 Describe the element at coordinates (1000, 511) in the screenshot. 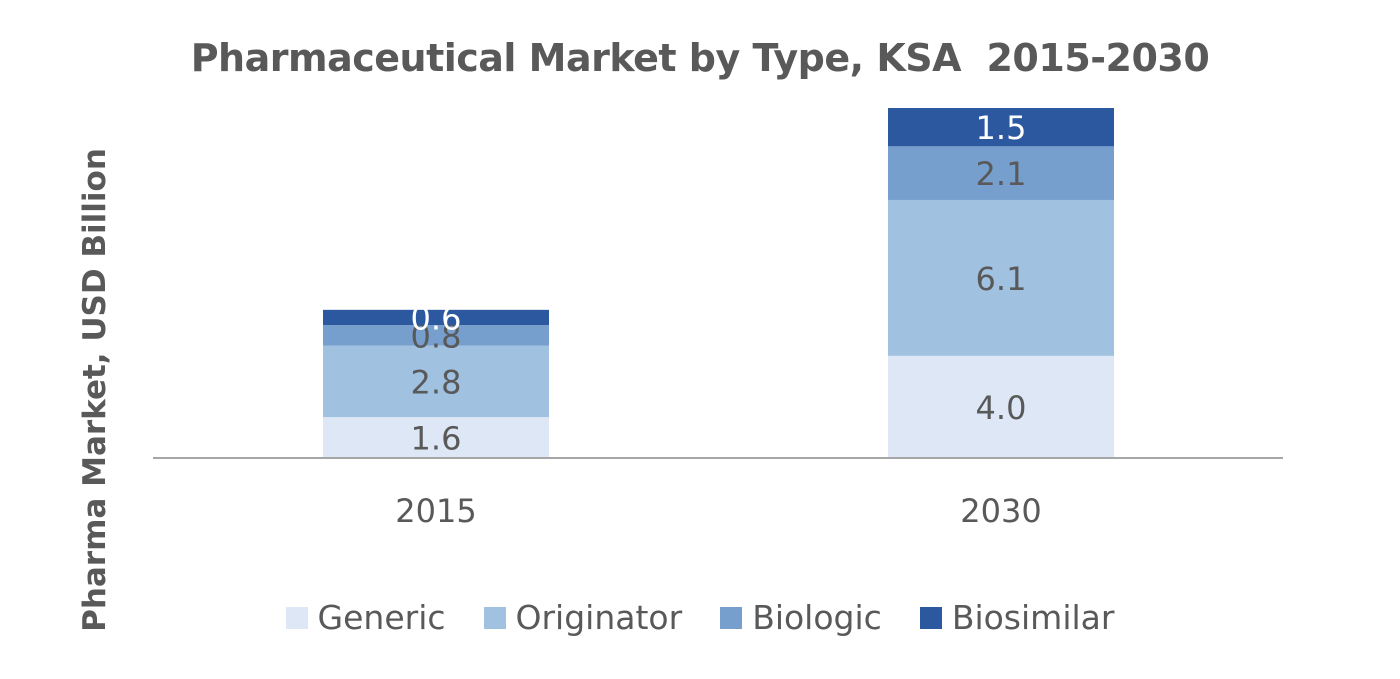

I see `x-tick-label-2030: 2030` at that location.